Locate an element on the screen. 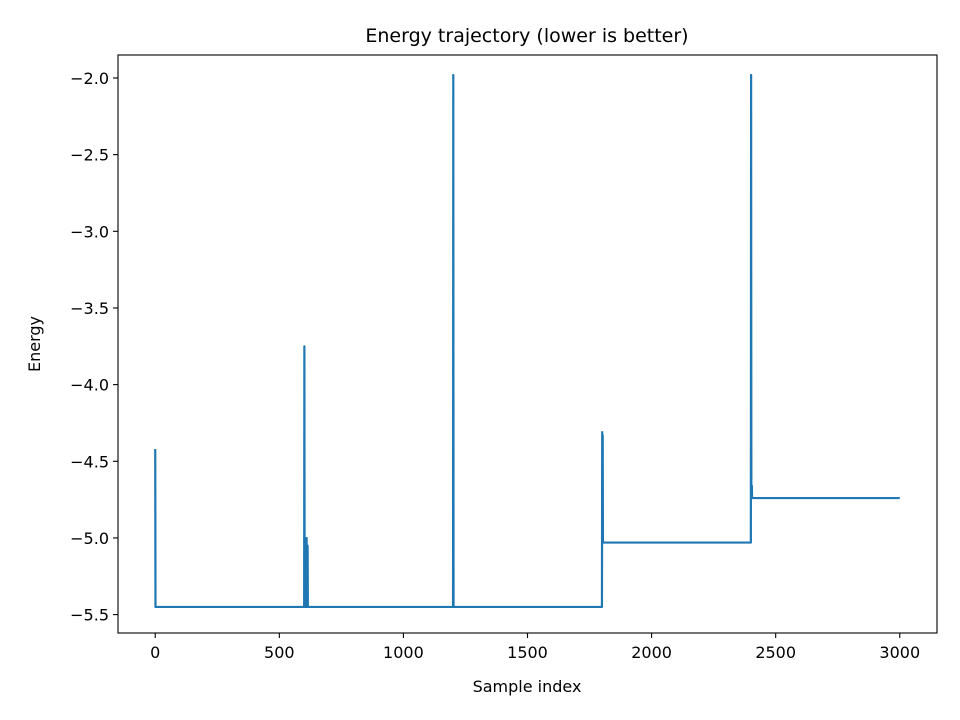 The image size is (960, 720). chart-title: Energy trajectory (lower is better) is located at coordinates (526, 36).